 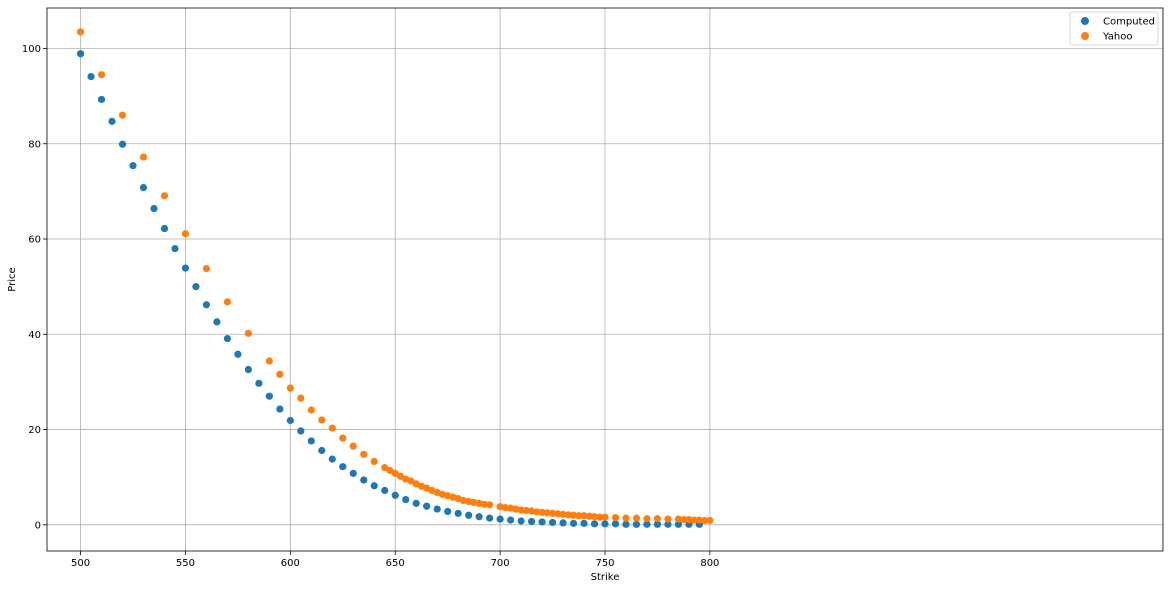 What do you see at coordinates (185, 563) in the screenshot?
I see `x-tick-label: 550` at bounding box center [185, 563].